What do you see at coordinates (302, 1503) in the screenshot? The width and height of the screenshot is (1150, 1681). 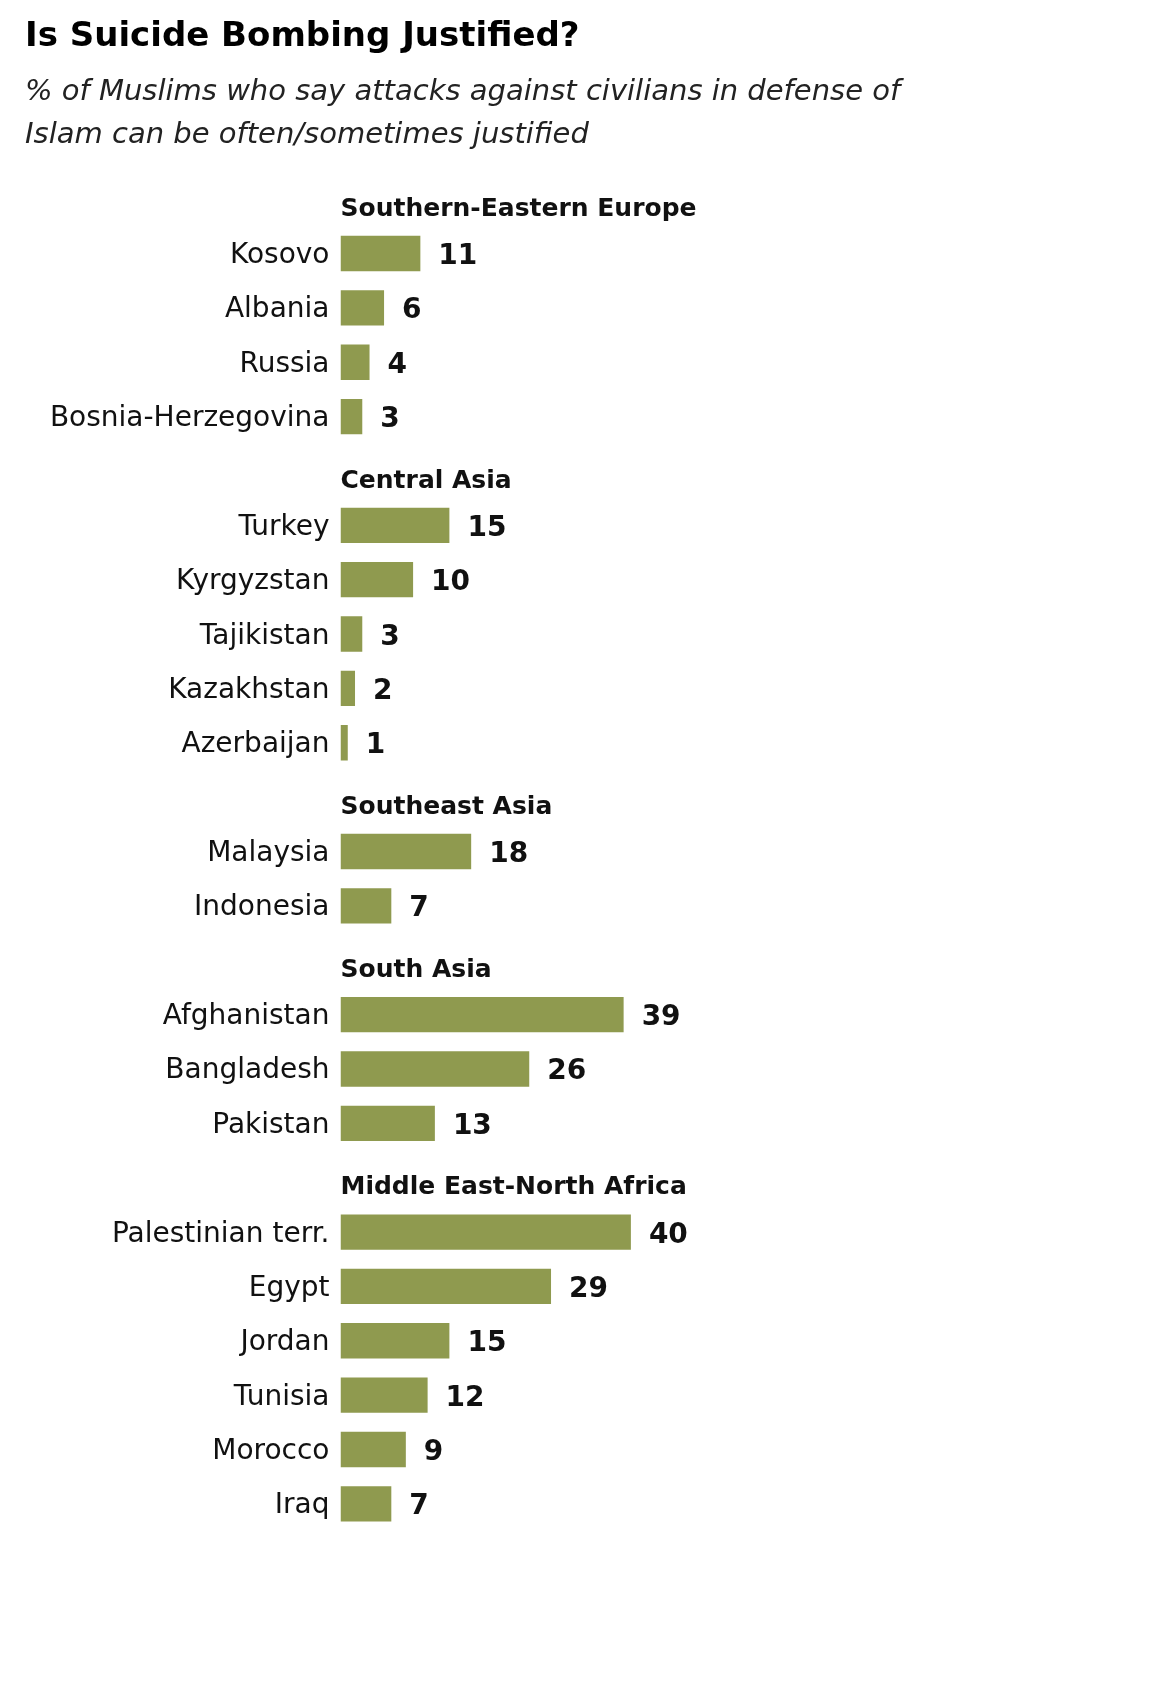 I see `y-tick-label: Iraq` at bounding box center [302, 1503].